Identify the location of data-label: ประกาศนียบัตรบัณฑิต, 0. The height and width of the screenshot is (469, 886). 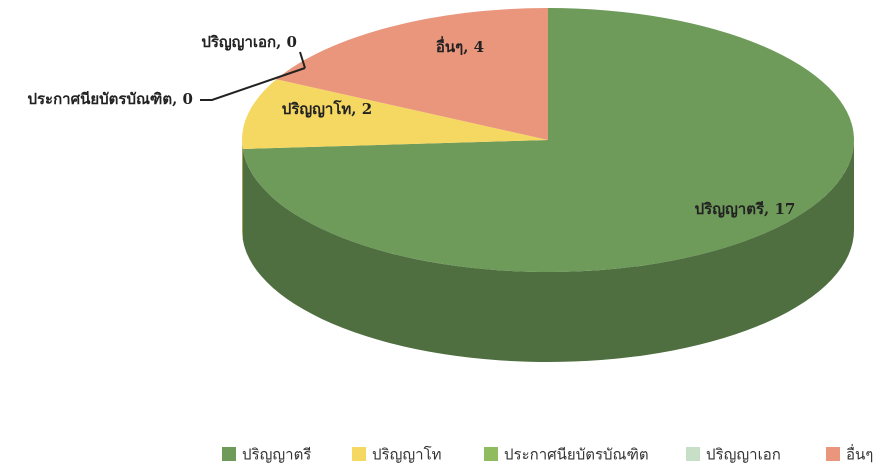
(110, 99).